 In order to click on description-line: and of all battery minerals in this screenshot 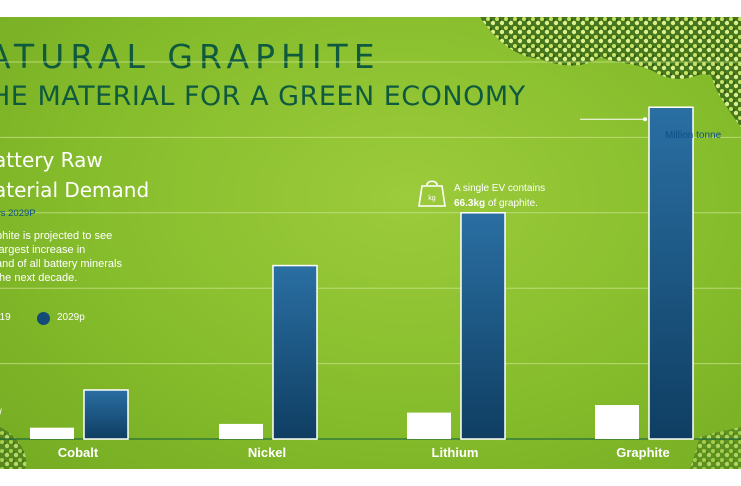, I will do `click(61, 264)`.